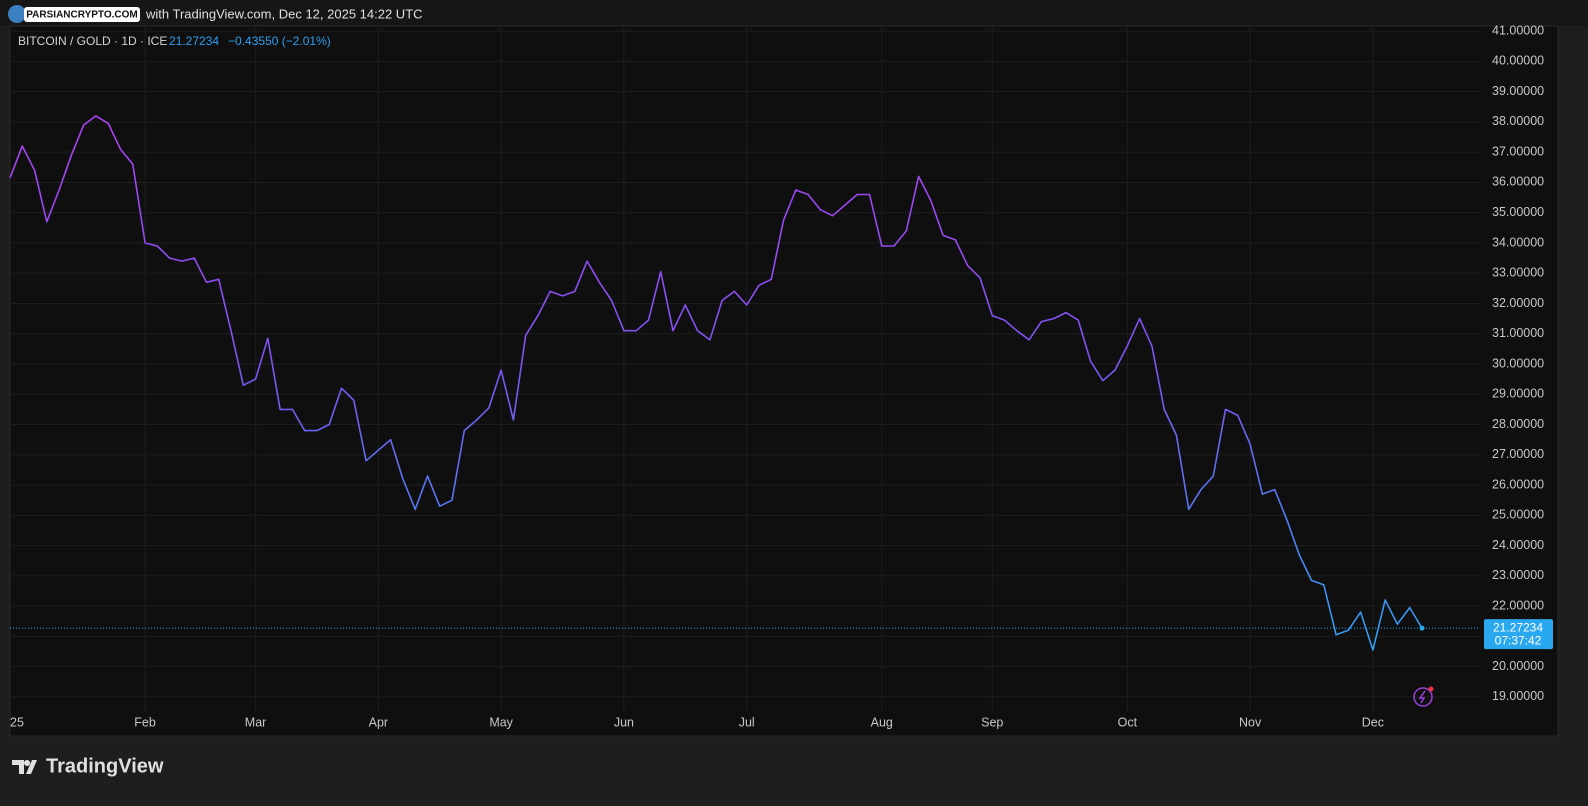  Describe the element at coordinates (501, 722) in the screenshot. I see `x-tick-label: May` at that location.